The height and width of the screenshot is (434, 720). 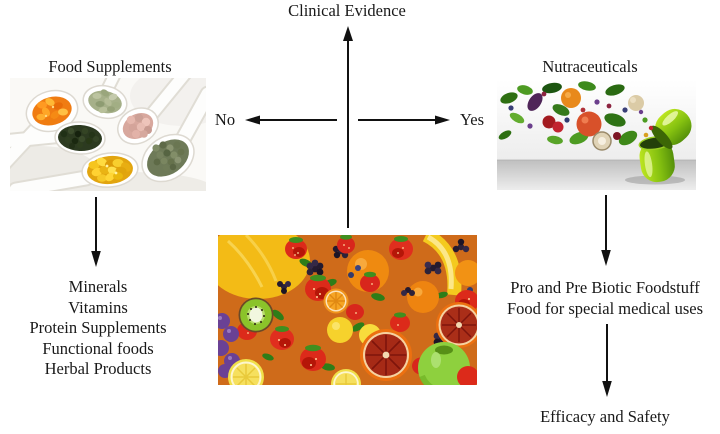 What do you see at coordinates (605, 416) in the screenshot?
I see `efficacy-safety-label: Efficacy and Safety` at bounding box center [605, 416].